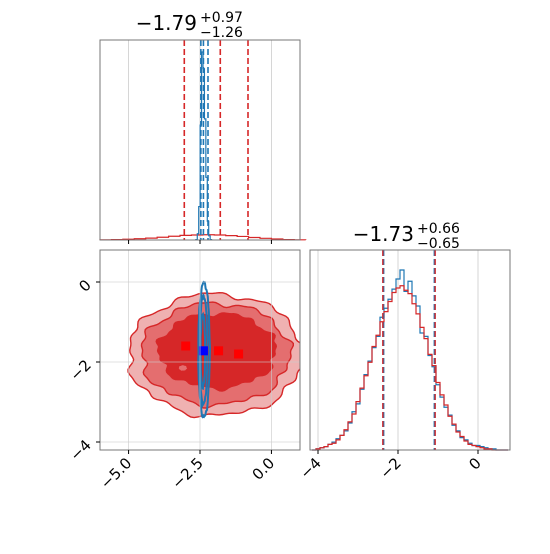  What do you see at coordinates (80, 370) in the screenshot?
I see `y-tick-label: −2` at bounding box center [80, 370].